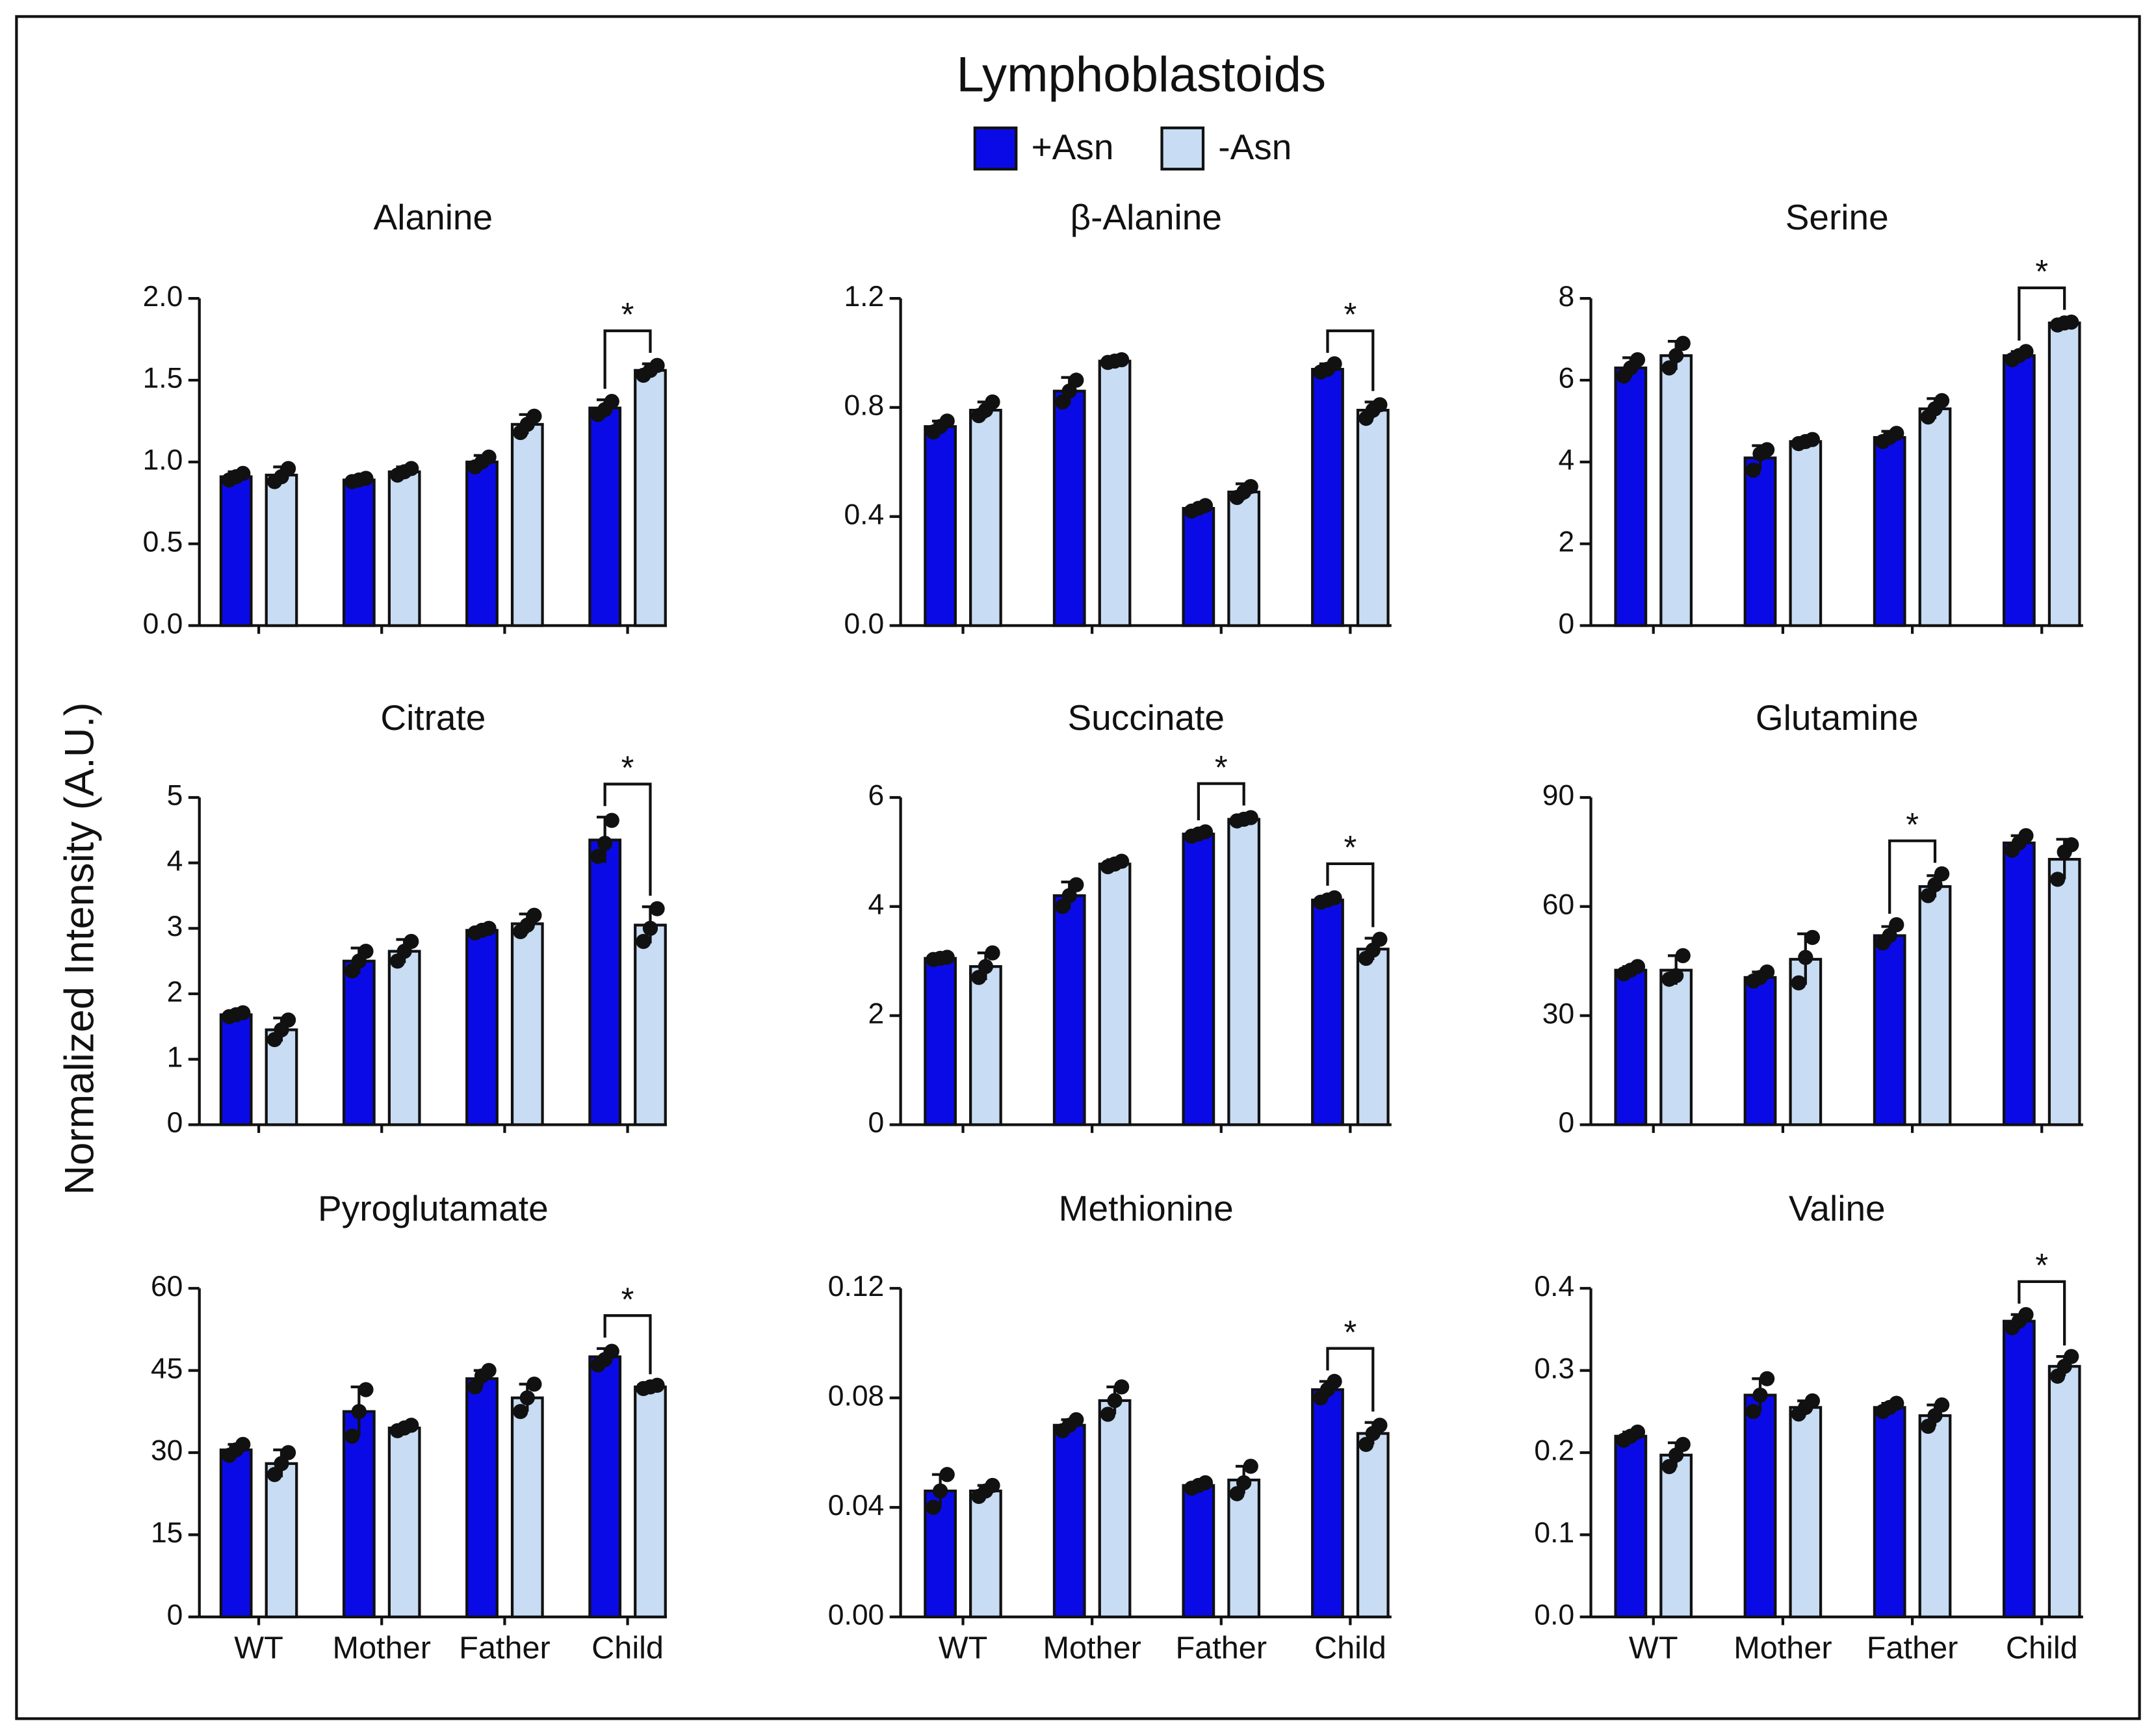 This screenshot has width=2156, height=1736. Describe the element at coordinates (167, 1286) in the screenshot. I see `y-tick-label: 60` at that location.